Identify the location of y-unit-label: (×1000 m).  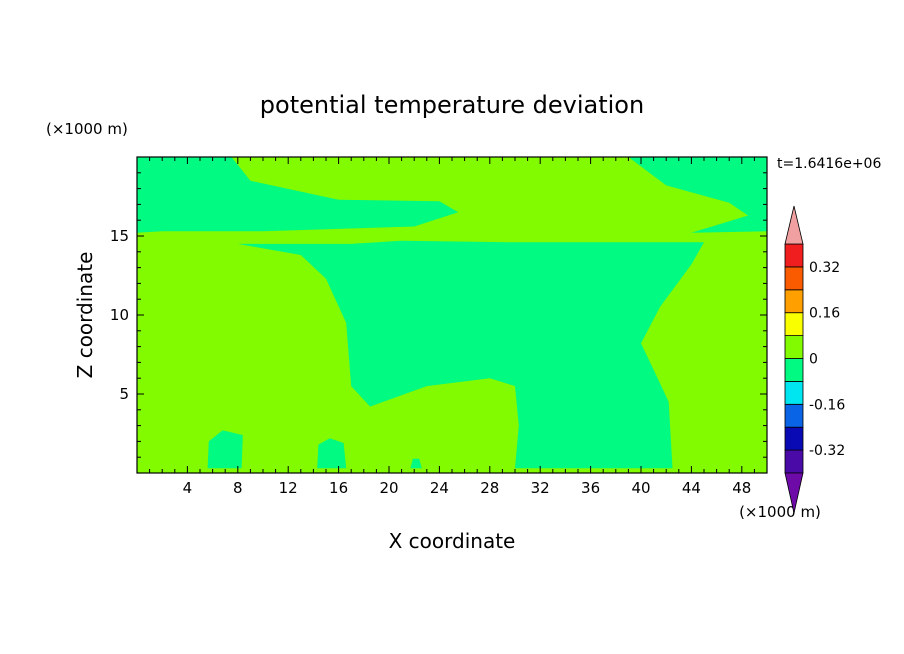
(87, 129).